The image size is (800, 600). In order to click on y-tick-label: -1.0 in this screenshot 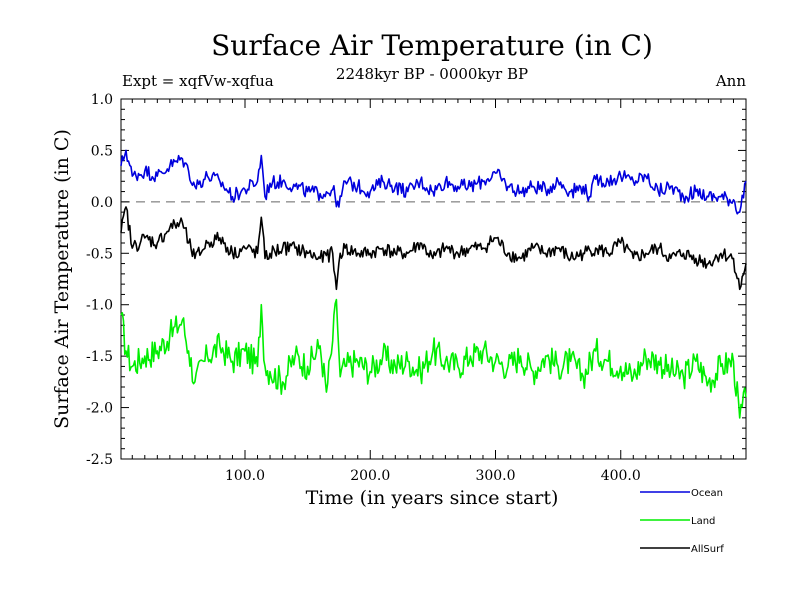, I will do `click(99, 306)`.